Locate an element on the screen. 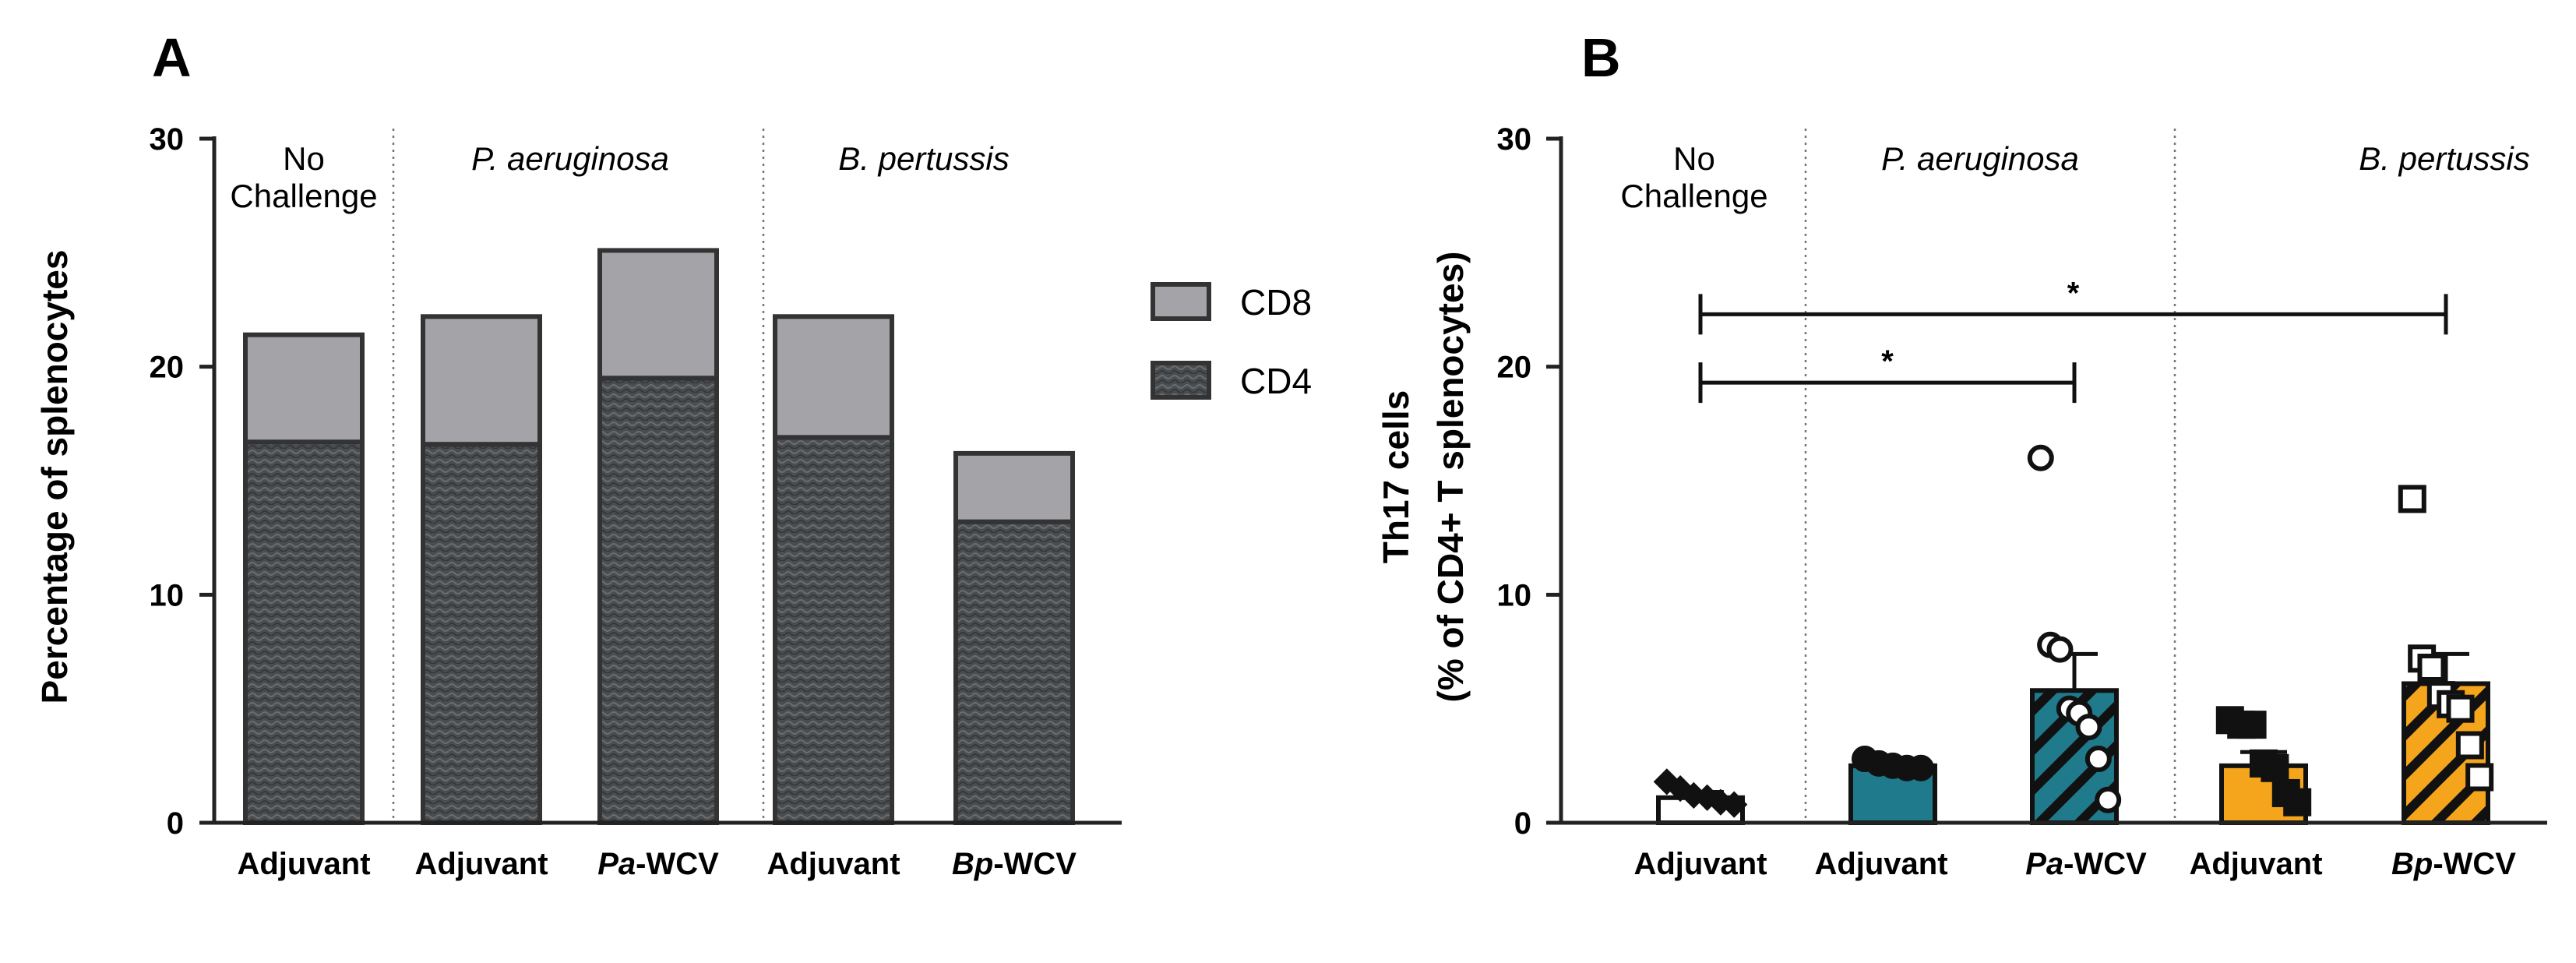 This screenshot has width=2576, height=963. panel-b-y-axis-label-line2: (% of CD4+ T splenocytes) is located at coordinates (1450, 477).